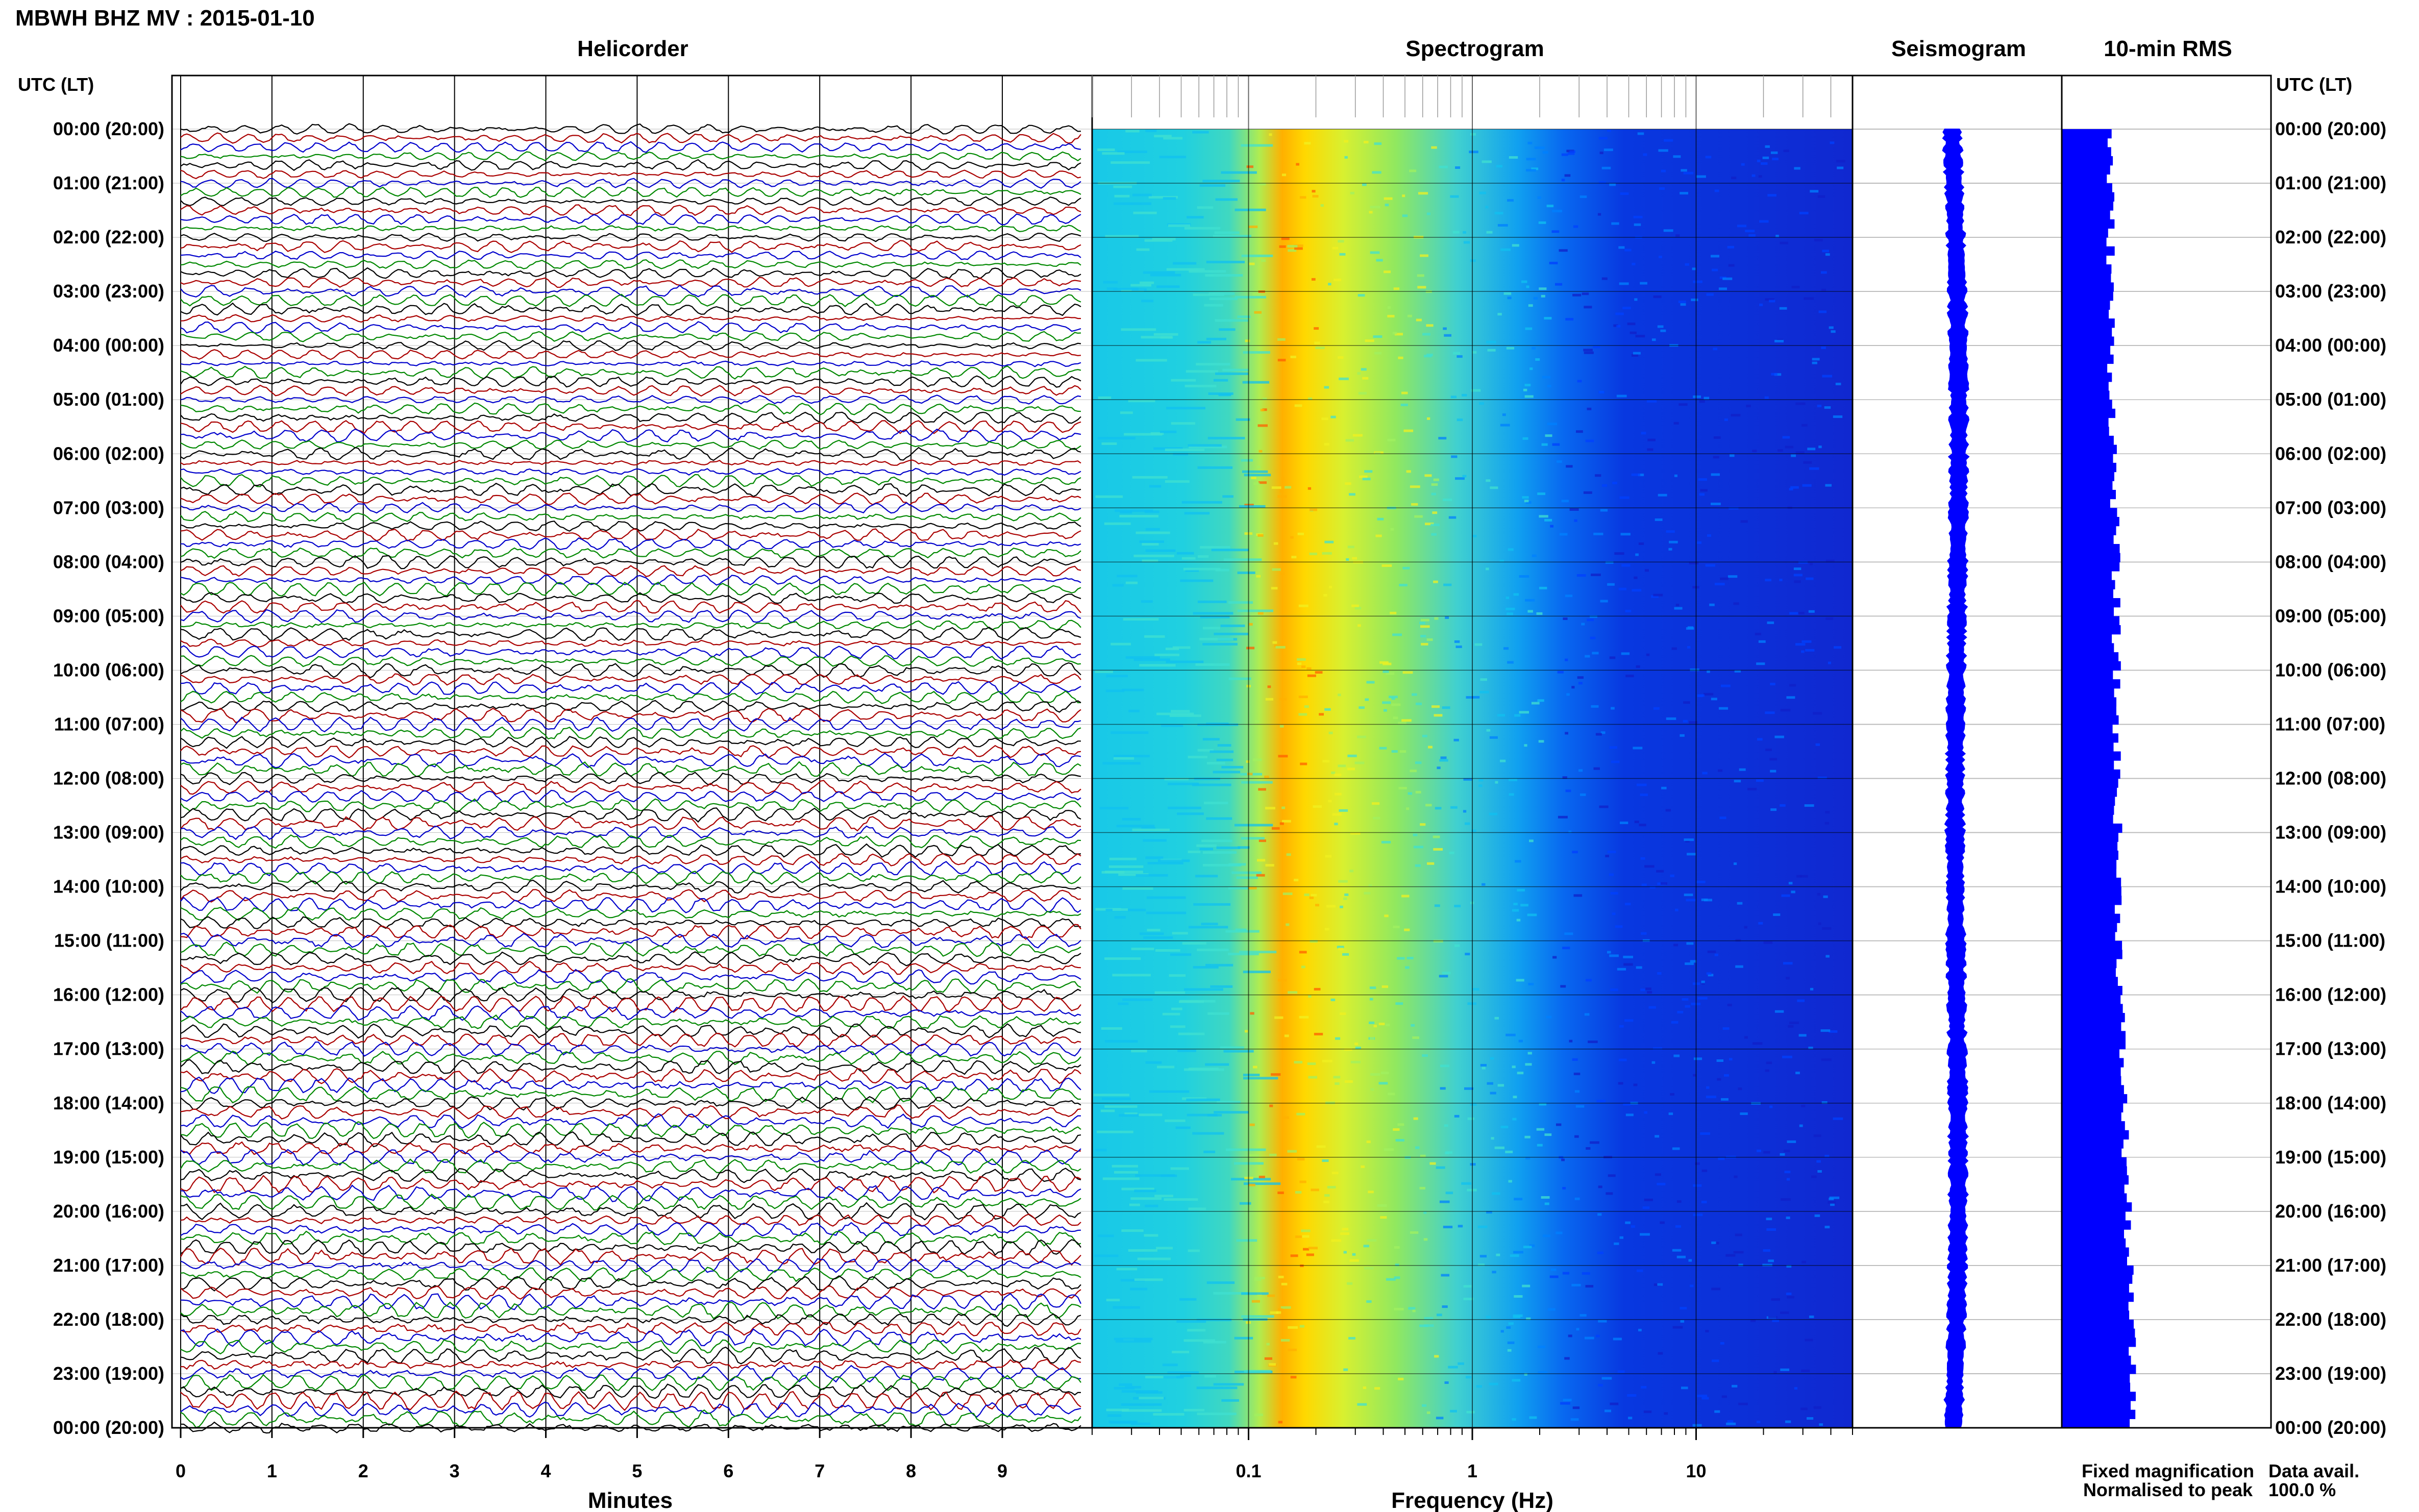  Describe the element at coordinates (637, 1470) in the screenshot. I see `helicorder-x-tick-label: 5` at that location.